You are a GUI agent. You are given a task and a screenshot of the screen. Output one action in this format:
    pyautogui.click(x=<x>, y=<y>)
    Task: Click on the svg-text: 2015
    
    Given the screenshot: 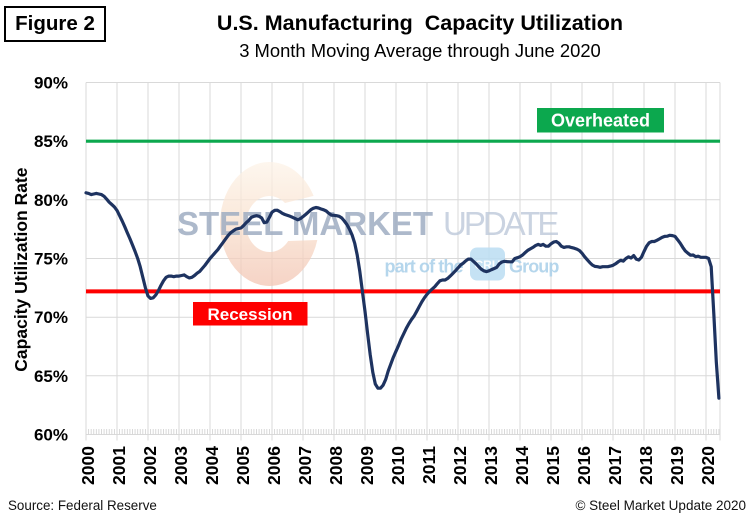 What is the action you would take?
    pyautogui.click(x=553, y=465)
    